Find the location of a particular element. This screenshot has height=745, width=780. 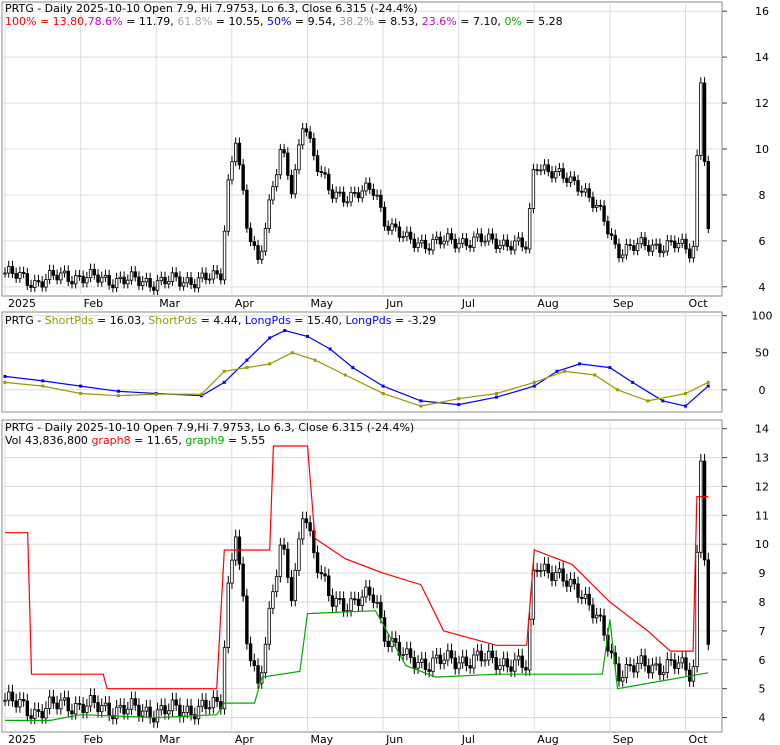

p3-x-tick-label: Oct is located at coordinates (699, 739).